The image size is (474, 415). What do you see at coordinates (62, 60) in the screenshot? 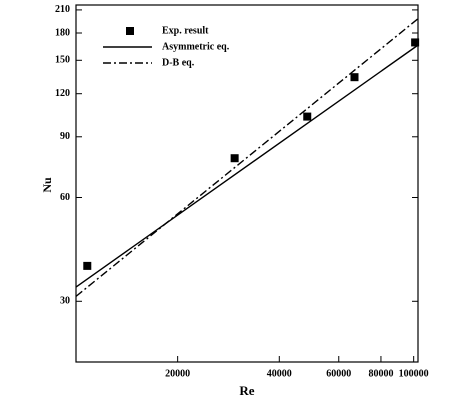
I see `y-tick-label: 150` at bounding box center [62, 60].